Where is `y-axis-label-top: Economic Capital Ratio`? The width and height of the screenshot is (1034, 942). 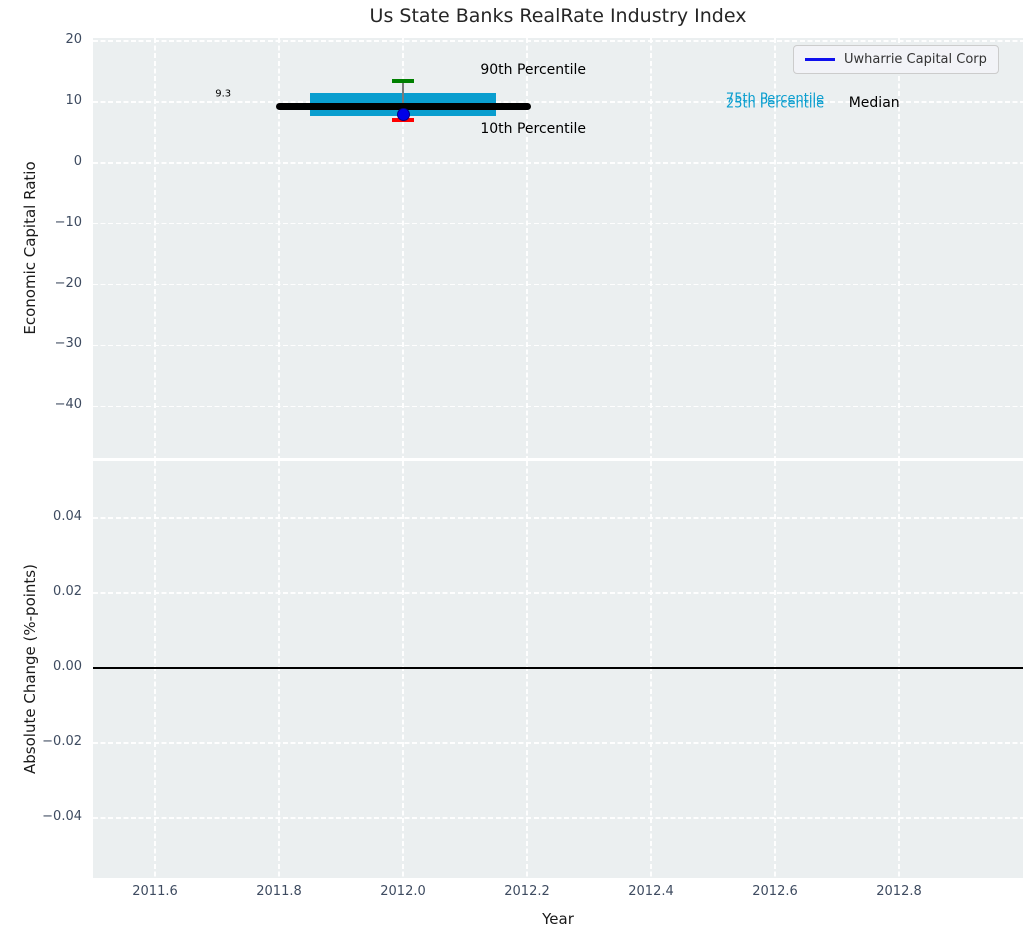
y-axis-label-top: Economic Capital Ratio is located at coordinates (30, 248).